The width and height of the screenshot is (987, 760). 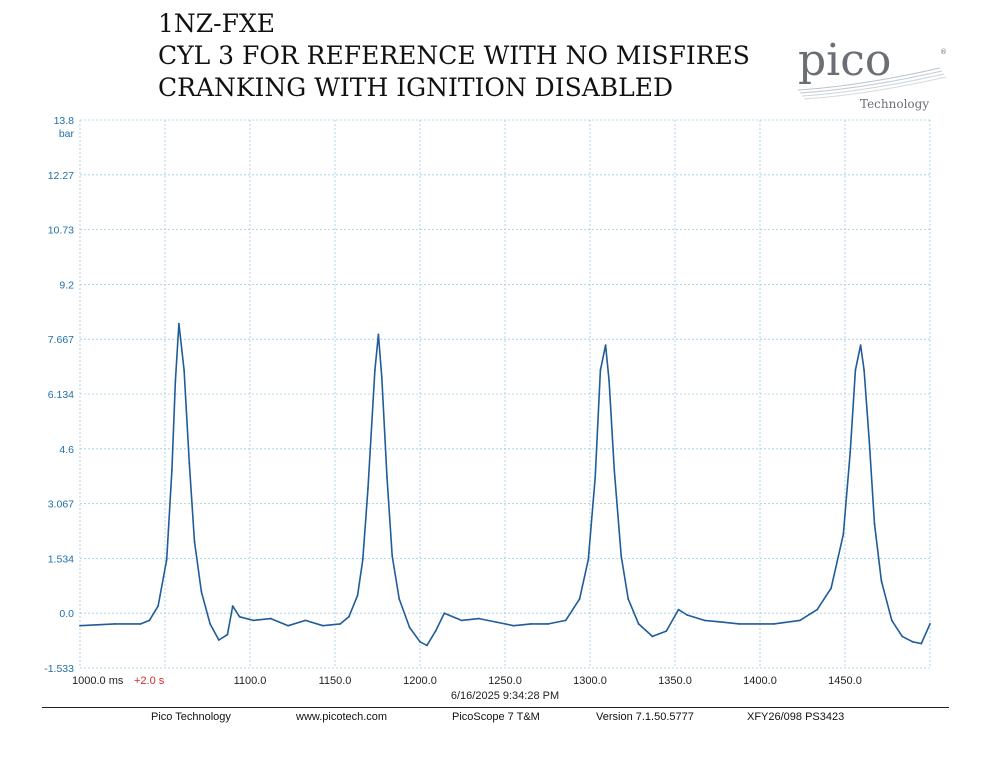 What do you see at coordinates (420, 681) in the screenshot?
I see `x-tick-label: 1200.0` at bounding box center [420, 681].